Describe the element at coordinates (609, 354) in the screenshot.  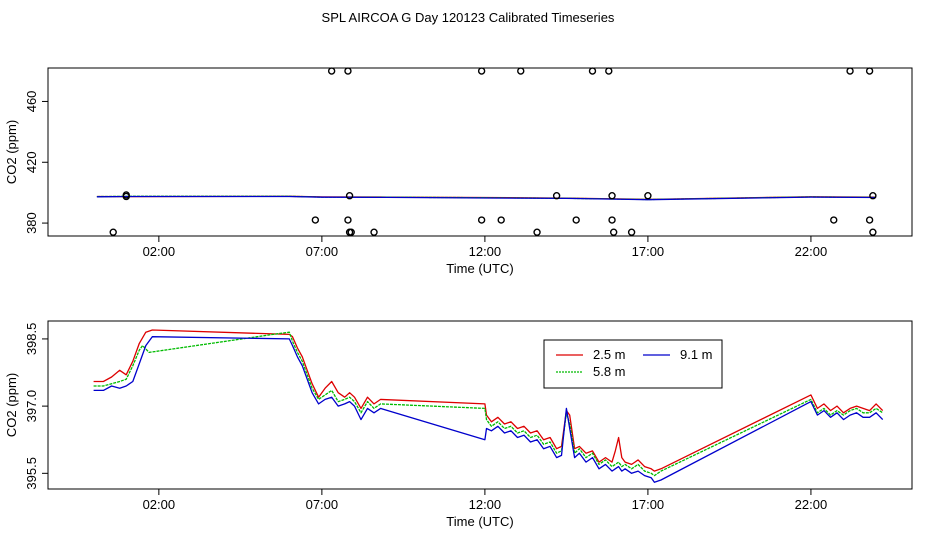
I see `legend-label-2-5m: 2.5 m` at that location.